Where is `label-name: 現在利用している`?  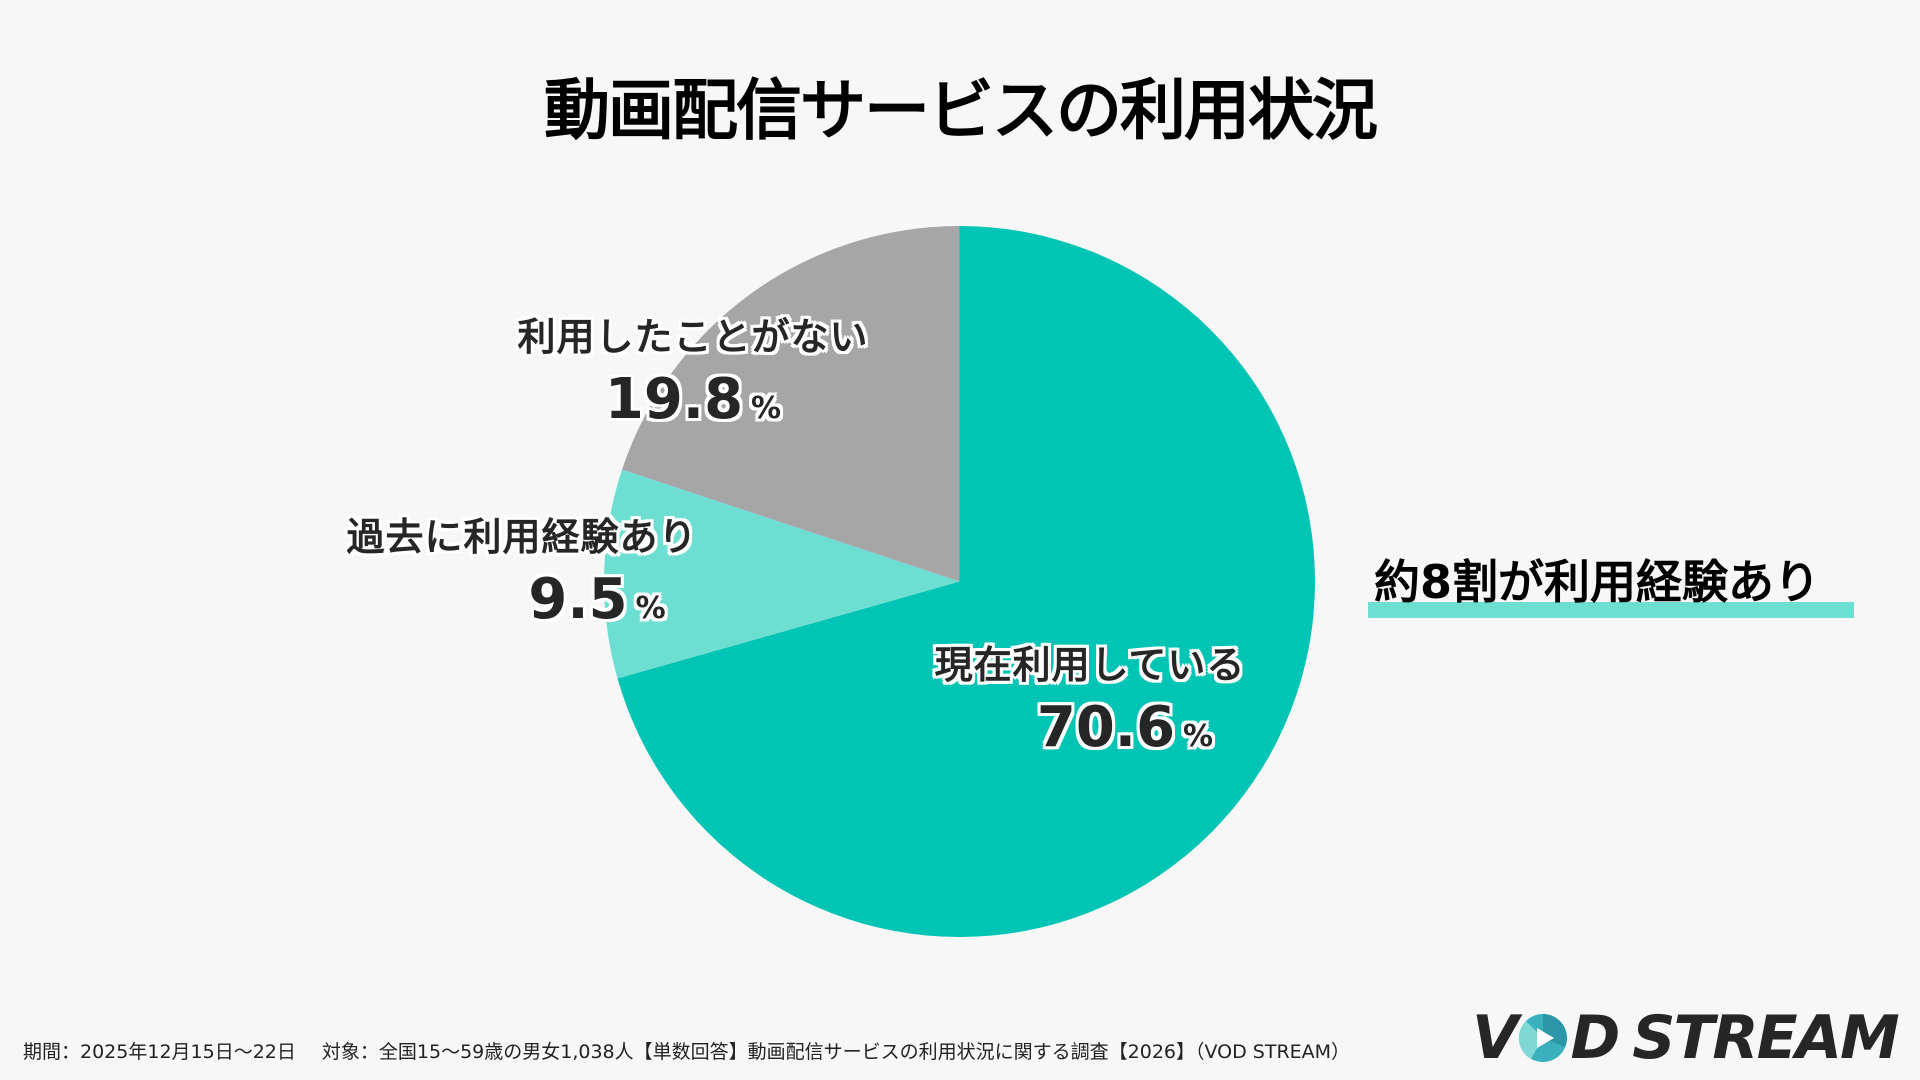 label-name: 現在利用している is located at coordinates (1090, 665).